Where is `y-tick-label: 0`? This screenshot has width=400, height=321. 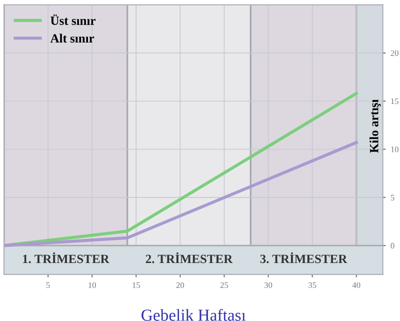
y-tick-label: 0 is located at coordinates (392, 245).